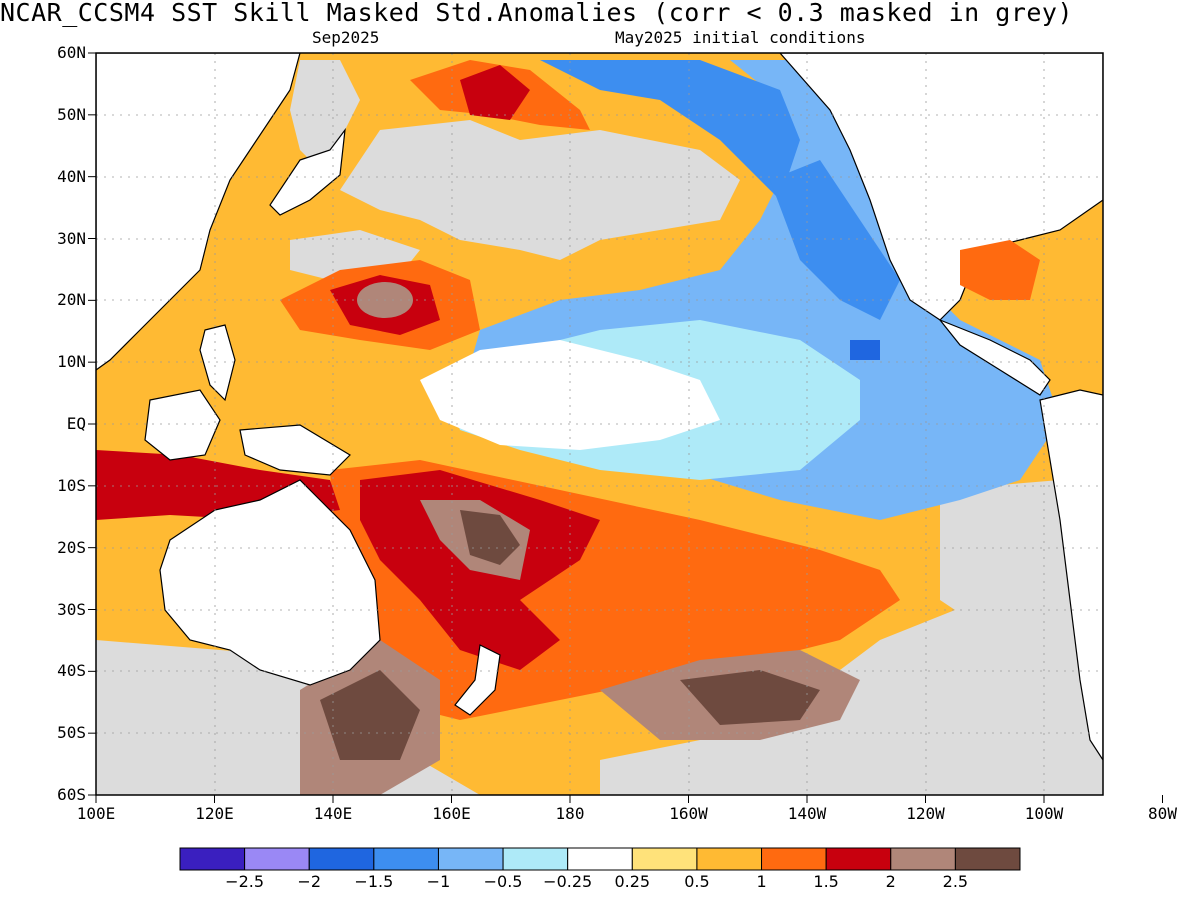  What do you see at coordinates (670, 130) in the screenshot?
I see `cold-core-northeast` at bounding box center [670, 130].